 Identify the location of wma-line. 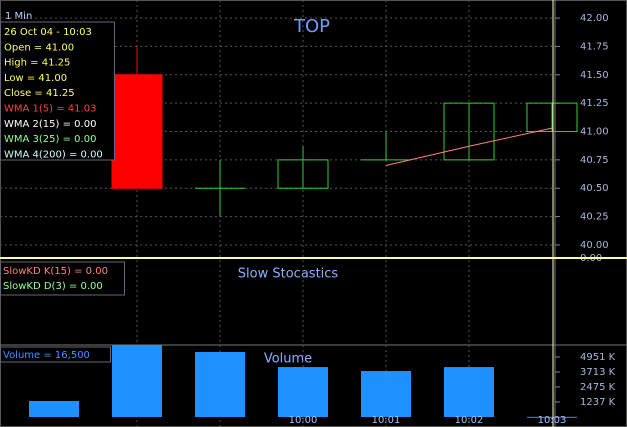
(469, 147).